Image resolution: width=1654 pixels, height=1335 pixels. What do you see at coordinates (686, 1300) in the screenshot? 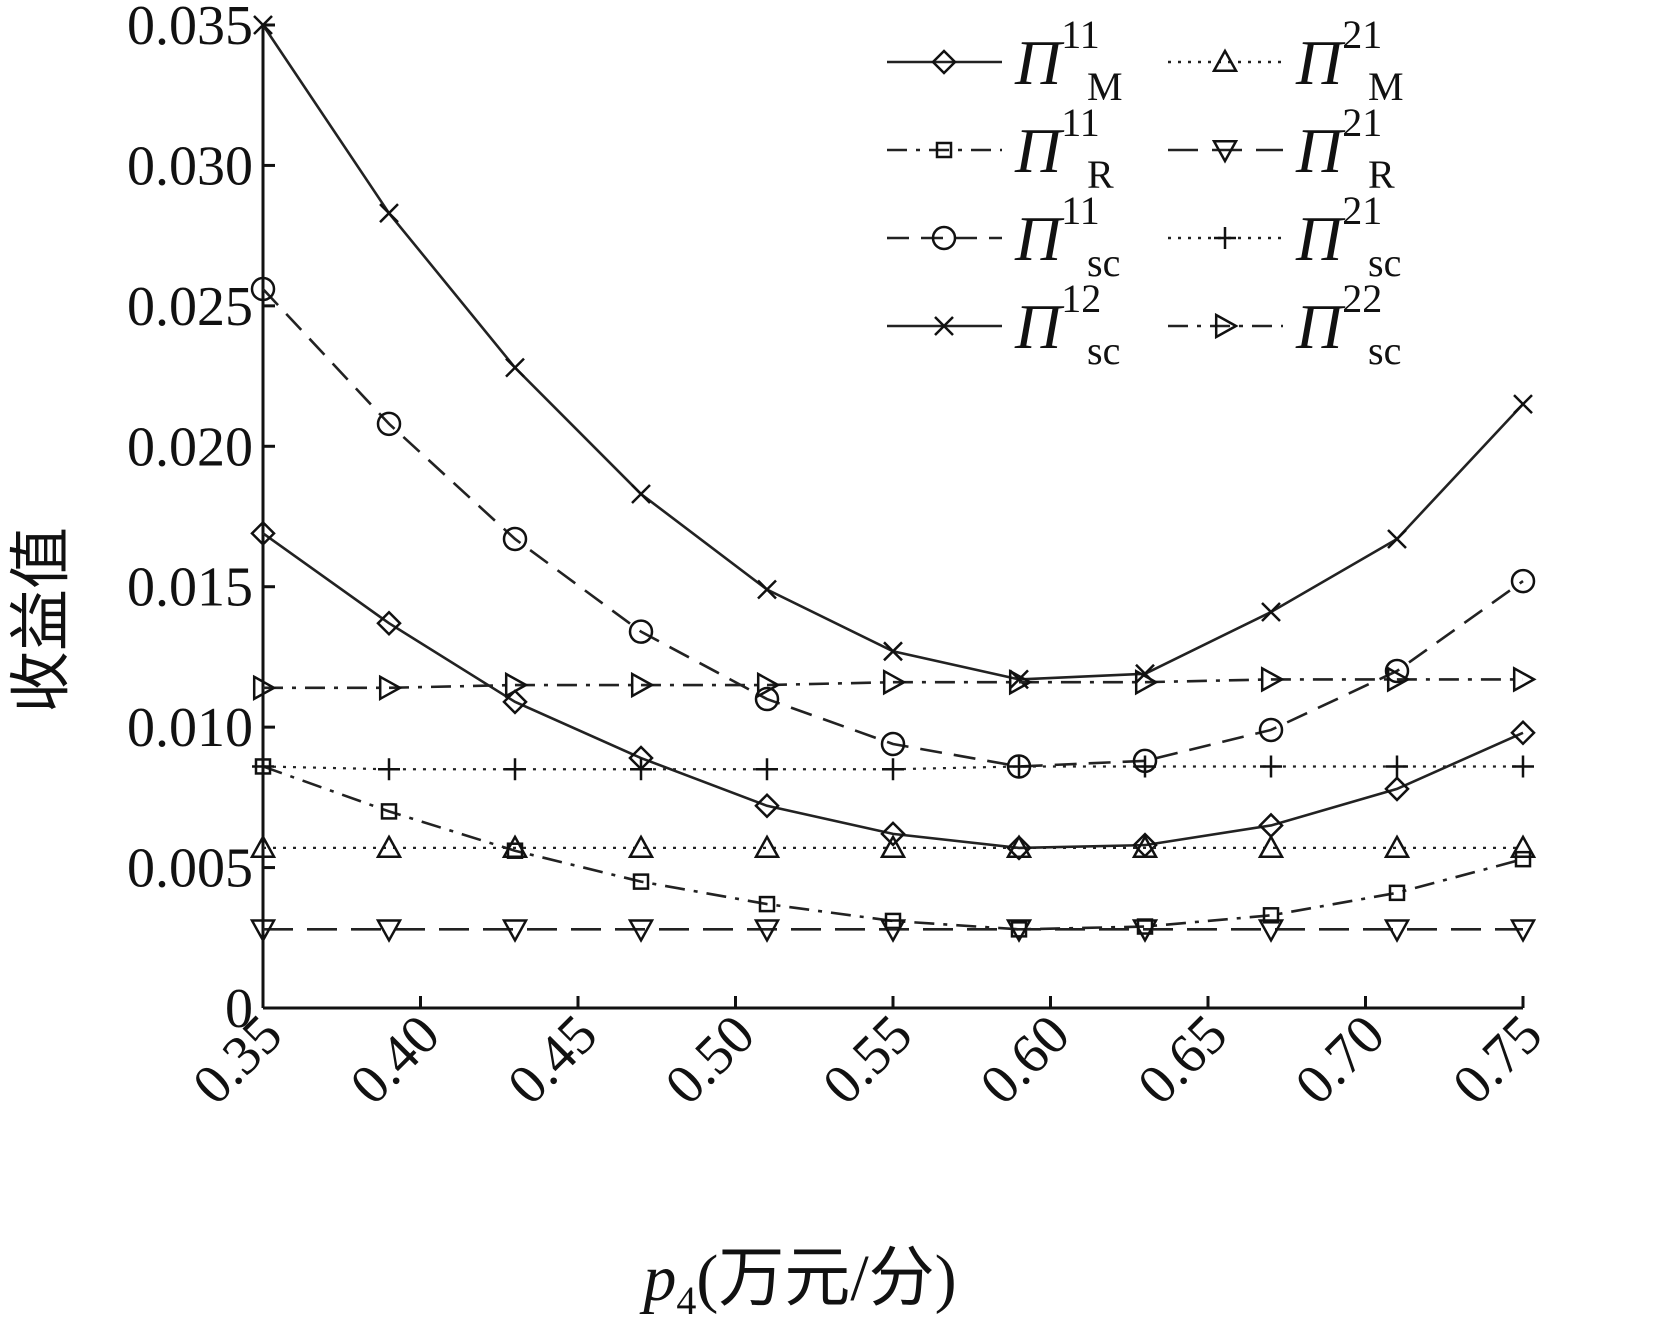
I see `x-axis-label-subscript: 4` at bounding box center [686, 1300].